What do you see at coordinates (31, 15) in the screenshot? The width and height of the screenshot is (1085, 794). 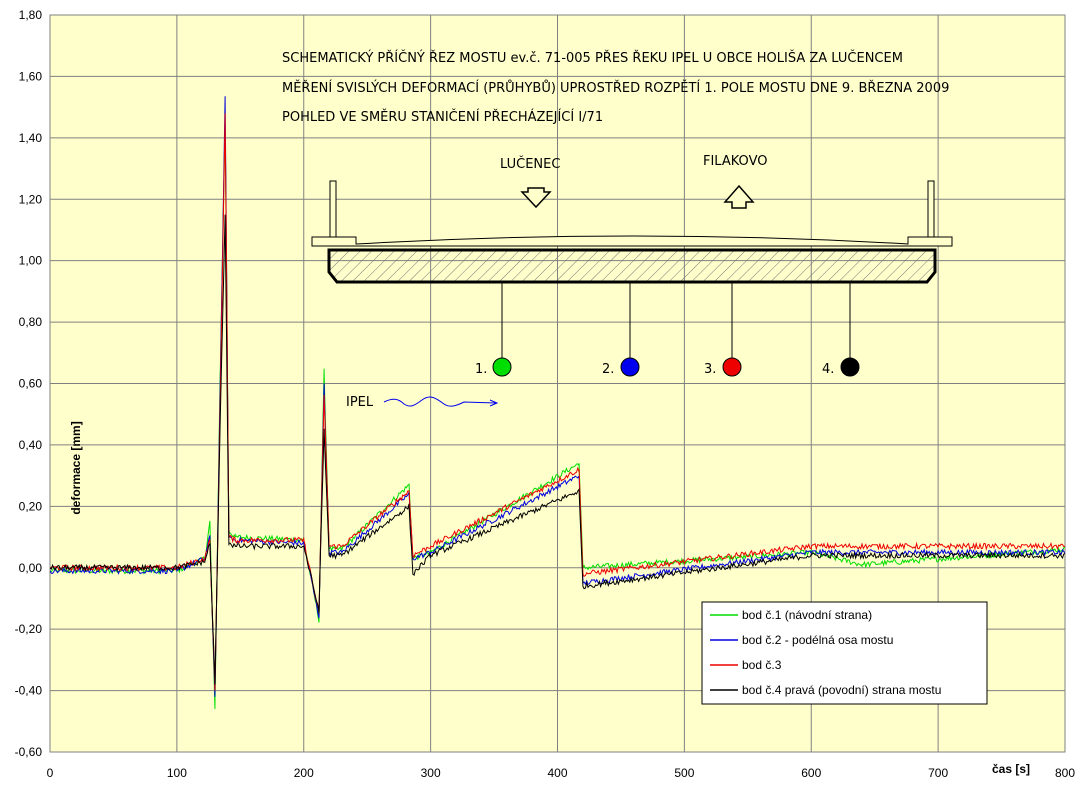 I see `y-tick-label: 1,80` at bounding box center [31, 15].